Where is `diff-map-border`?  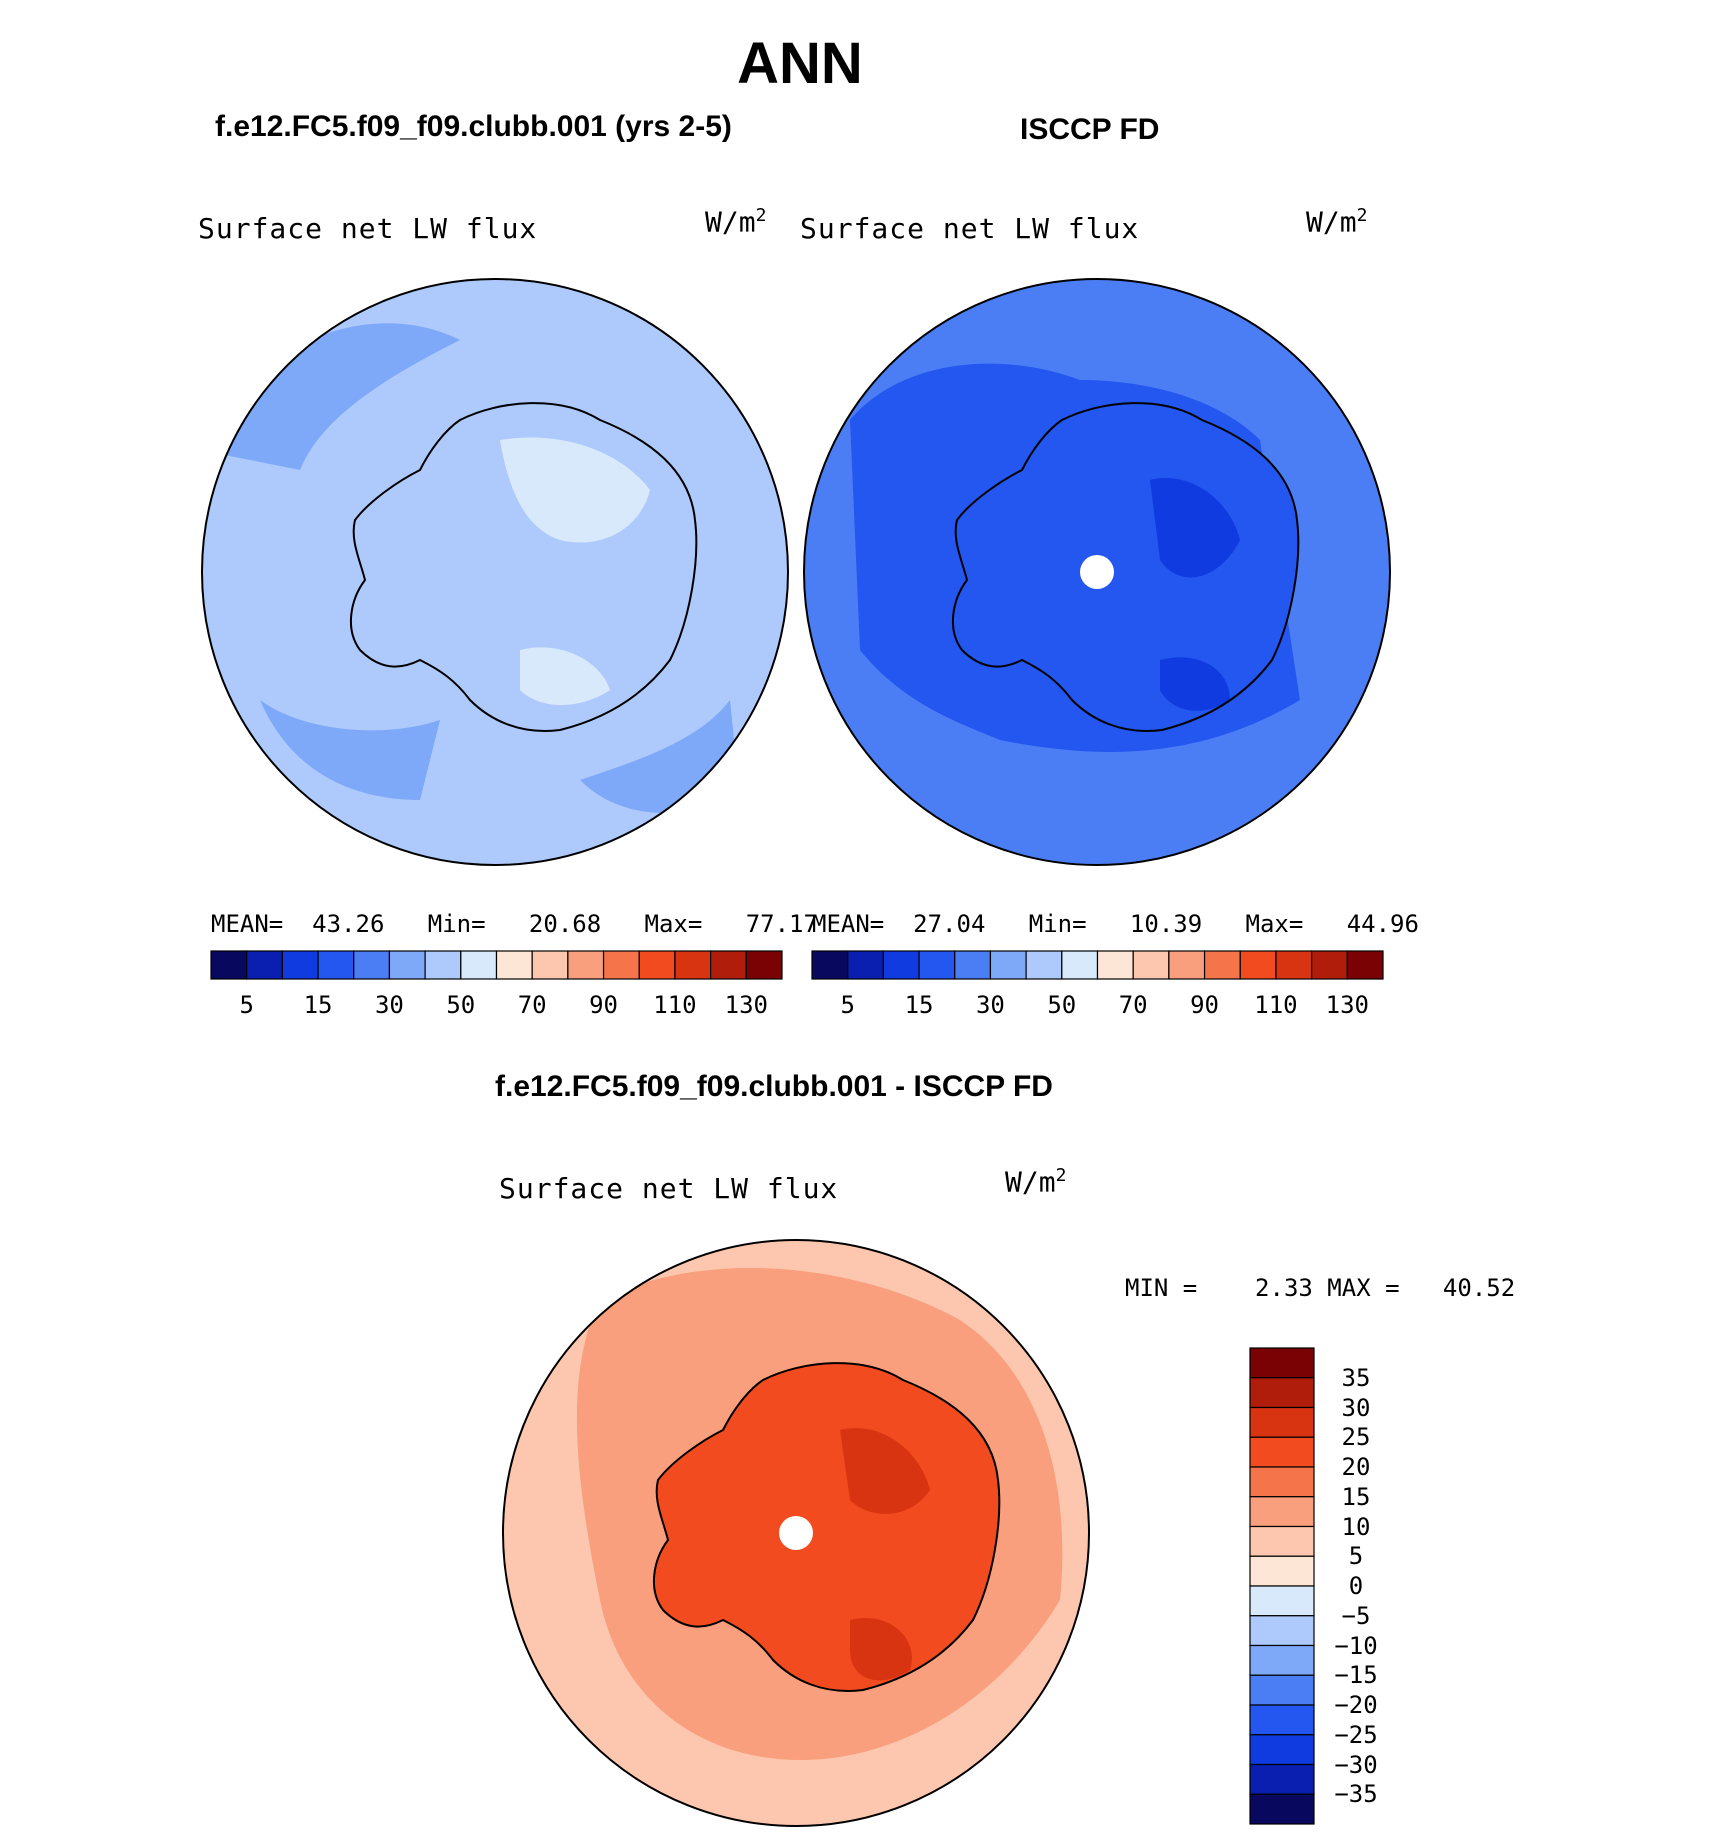
diff-map-border is located at coordinates (796, 1533).